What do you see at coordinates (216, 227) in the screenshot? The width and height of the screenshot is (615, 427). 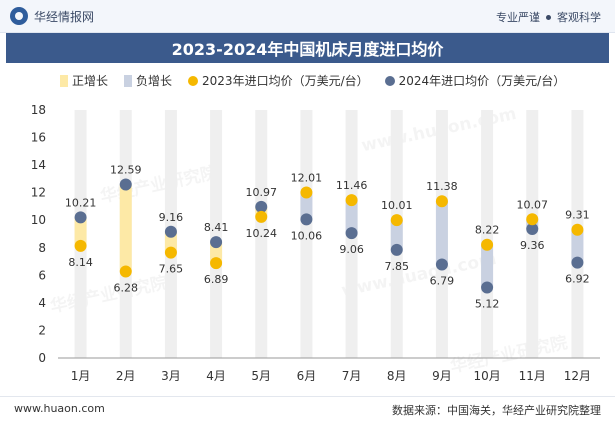 I see `data-label-2024: 8.41` at bounding box center [216, 227].